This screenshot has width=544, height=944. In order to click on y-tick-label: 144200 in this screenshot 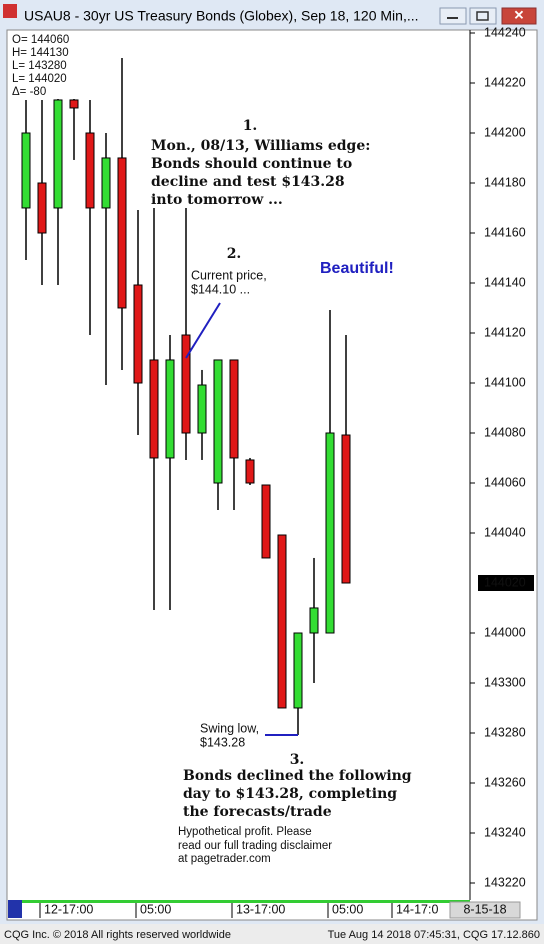, I will do `click(505, 132)`.